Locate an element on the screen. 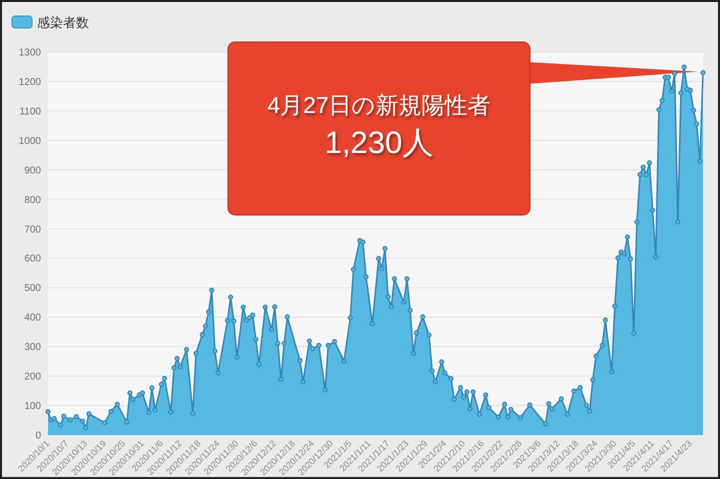 This screenshot has width=720, height=479. legend-label: 感染者数 is located at coordinates (63, 22).